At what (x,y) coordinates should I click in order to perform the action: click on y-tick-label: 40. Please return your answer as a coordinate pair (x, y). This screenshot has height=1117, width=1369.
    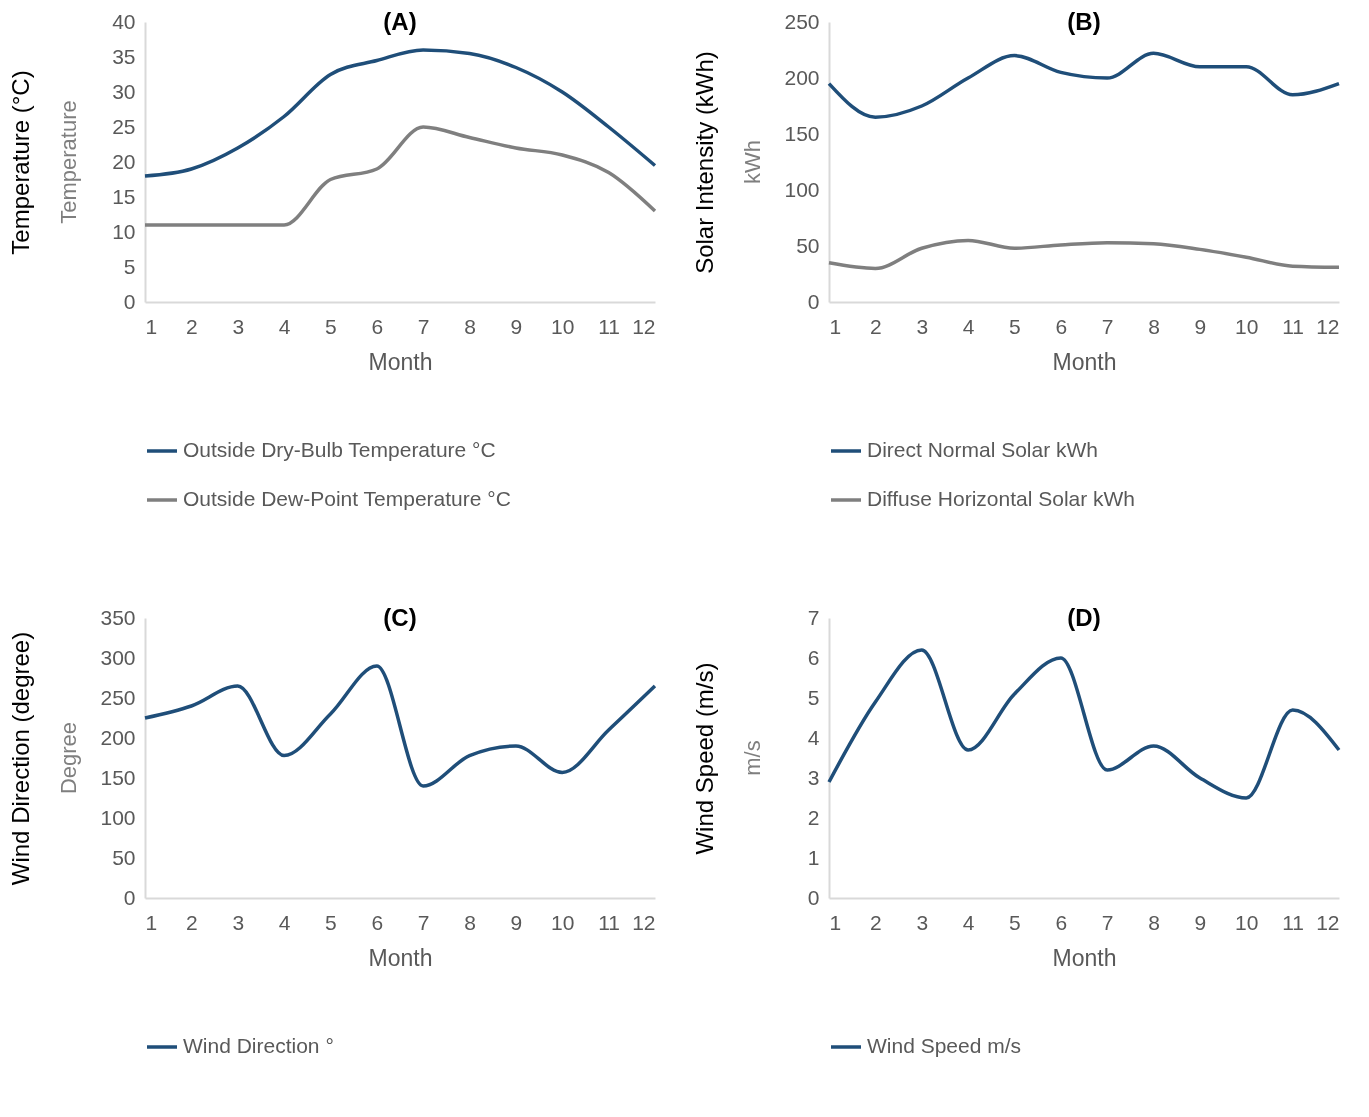
    Looking at the image, I should click on (124, 21).